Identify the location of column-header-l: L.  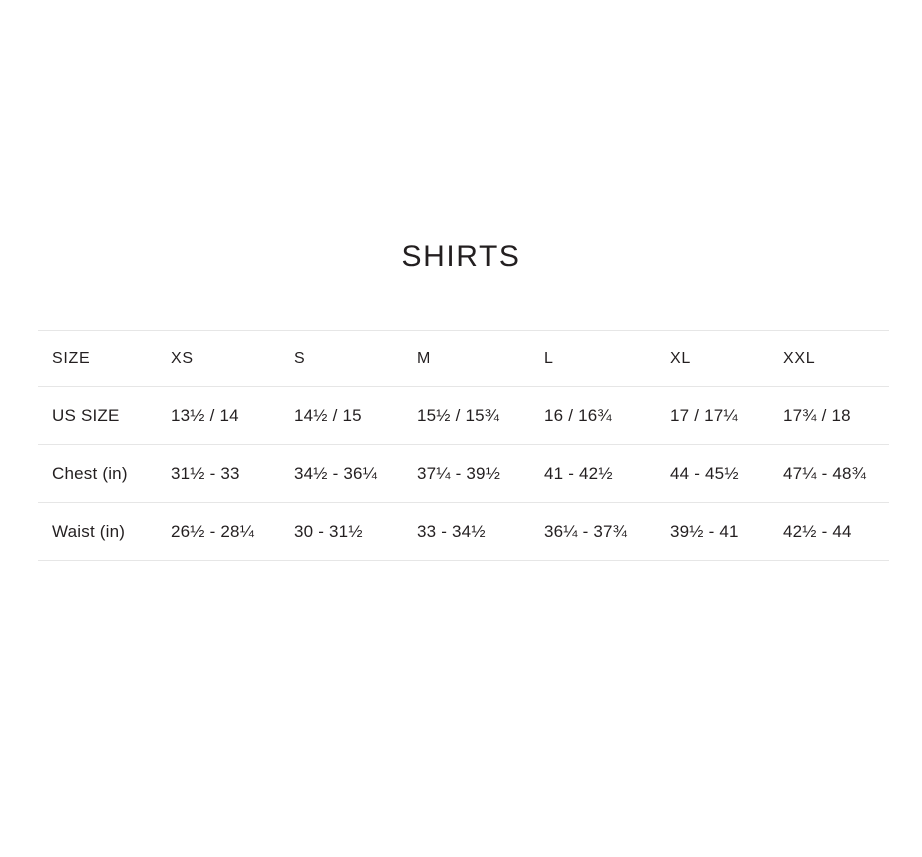
(549, 358).